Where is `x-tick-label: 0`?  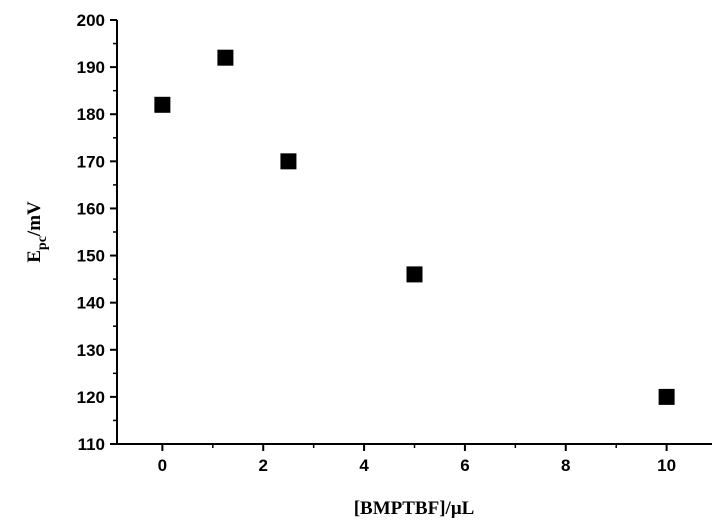
x-tick-label: 0 is located at coordinates (162, 465).